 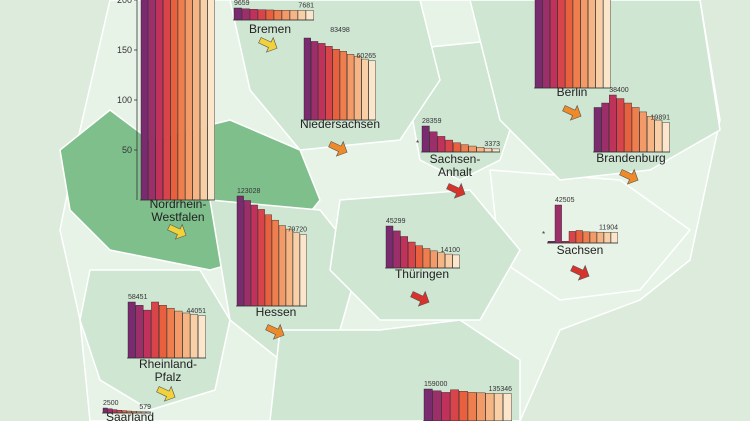 What do you see at coordinates (455, 159) in the screenshot?
I see `region-name: Sachsen-` at bounding box center [455, 159].